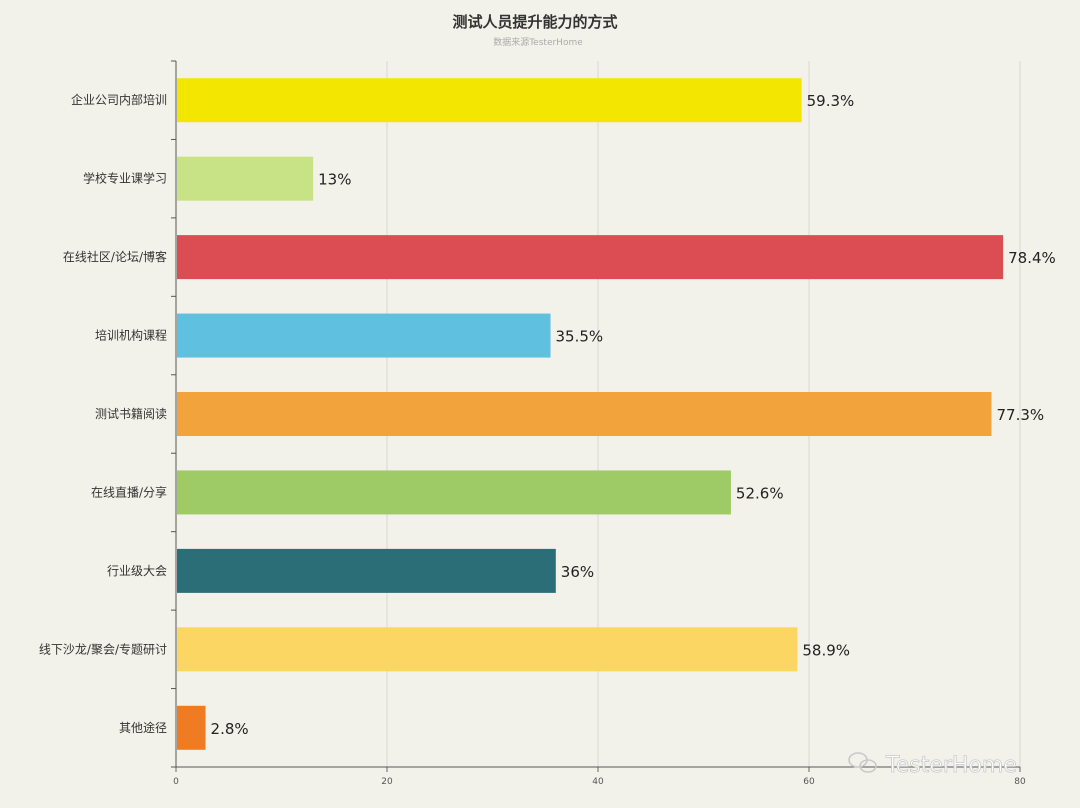  What do you see at coordinates (137, 571) in the screenshot?
I see `category-label: 行业级大会` at bounding box center [137, 571].